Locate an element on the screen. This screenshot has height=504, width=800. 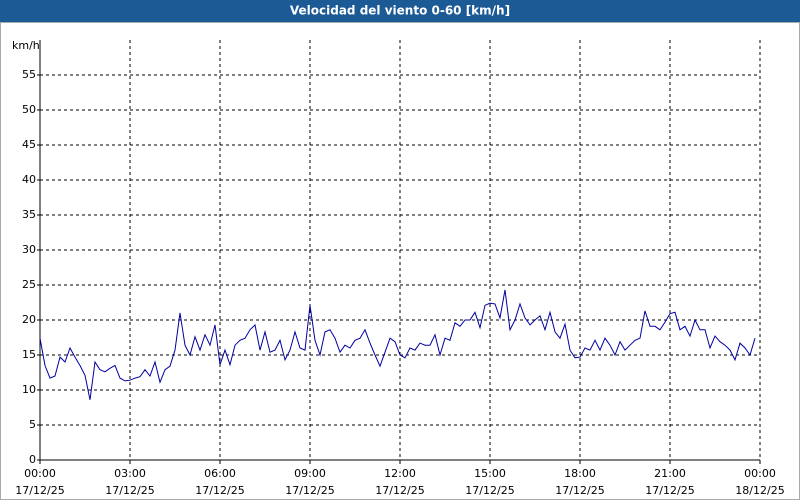
x-tick-label: 15:00 is located at coordinates (490, 473).